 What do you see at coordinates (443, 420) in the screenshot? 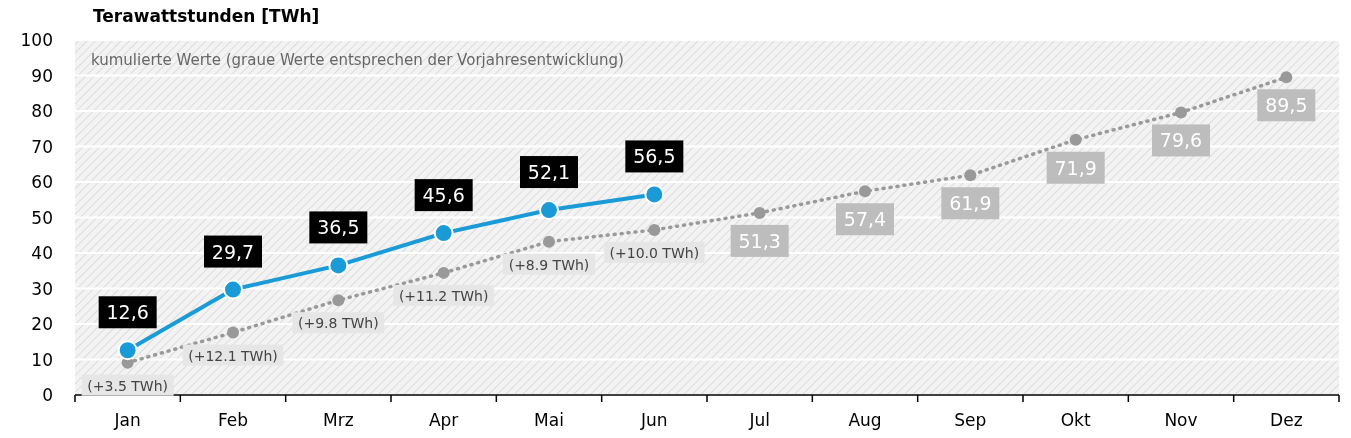
I see `x-tick-label: Apr` at bounding box center [443, 420].